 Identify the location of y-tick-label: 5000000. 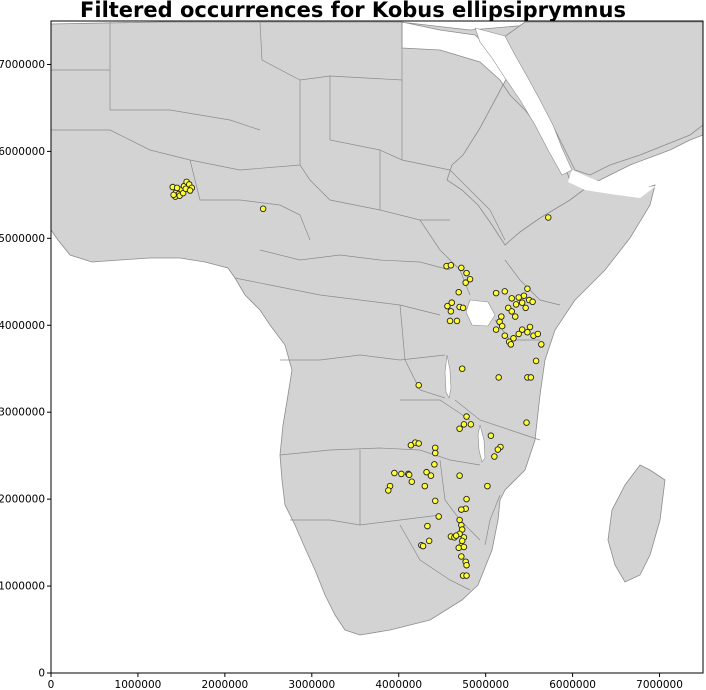
(22, 239).